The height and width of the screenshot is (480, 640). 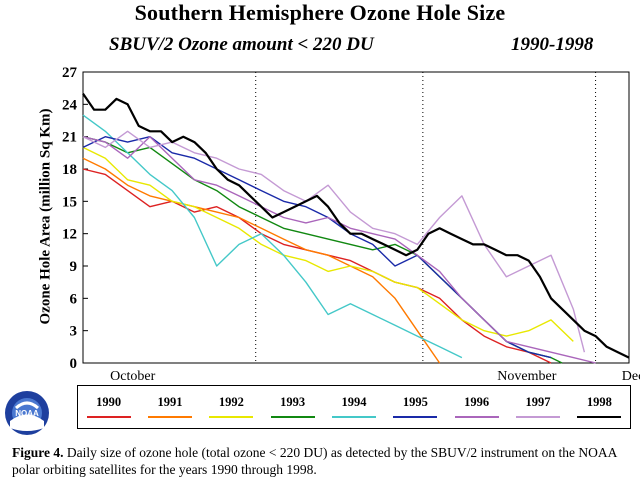 I want to click on legend-label: 1998, so click(x=599, y=402).